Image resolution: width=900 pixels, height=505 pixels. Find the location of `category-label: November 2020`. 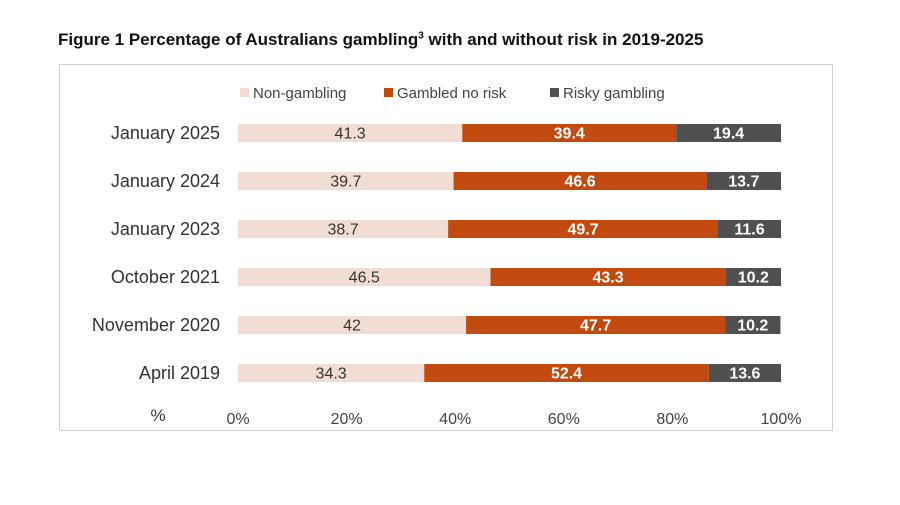

category-label: November 2020 is located at coordinates (156, 325).